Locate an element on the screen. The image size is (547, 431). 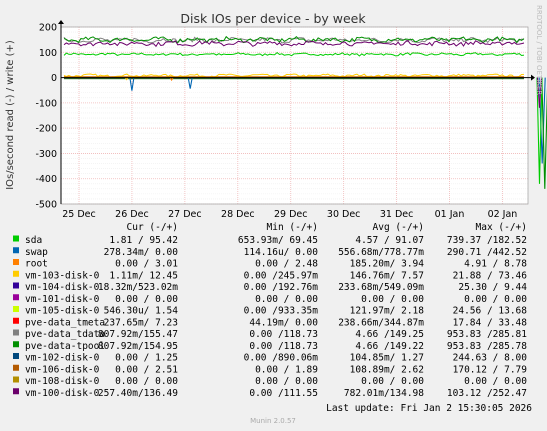
legend-cur: 1.11m/ 12.45 is located at coordinates (143, 275).